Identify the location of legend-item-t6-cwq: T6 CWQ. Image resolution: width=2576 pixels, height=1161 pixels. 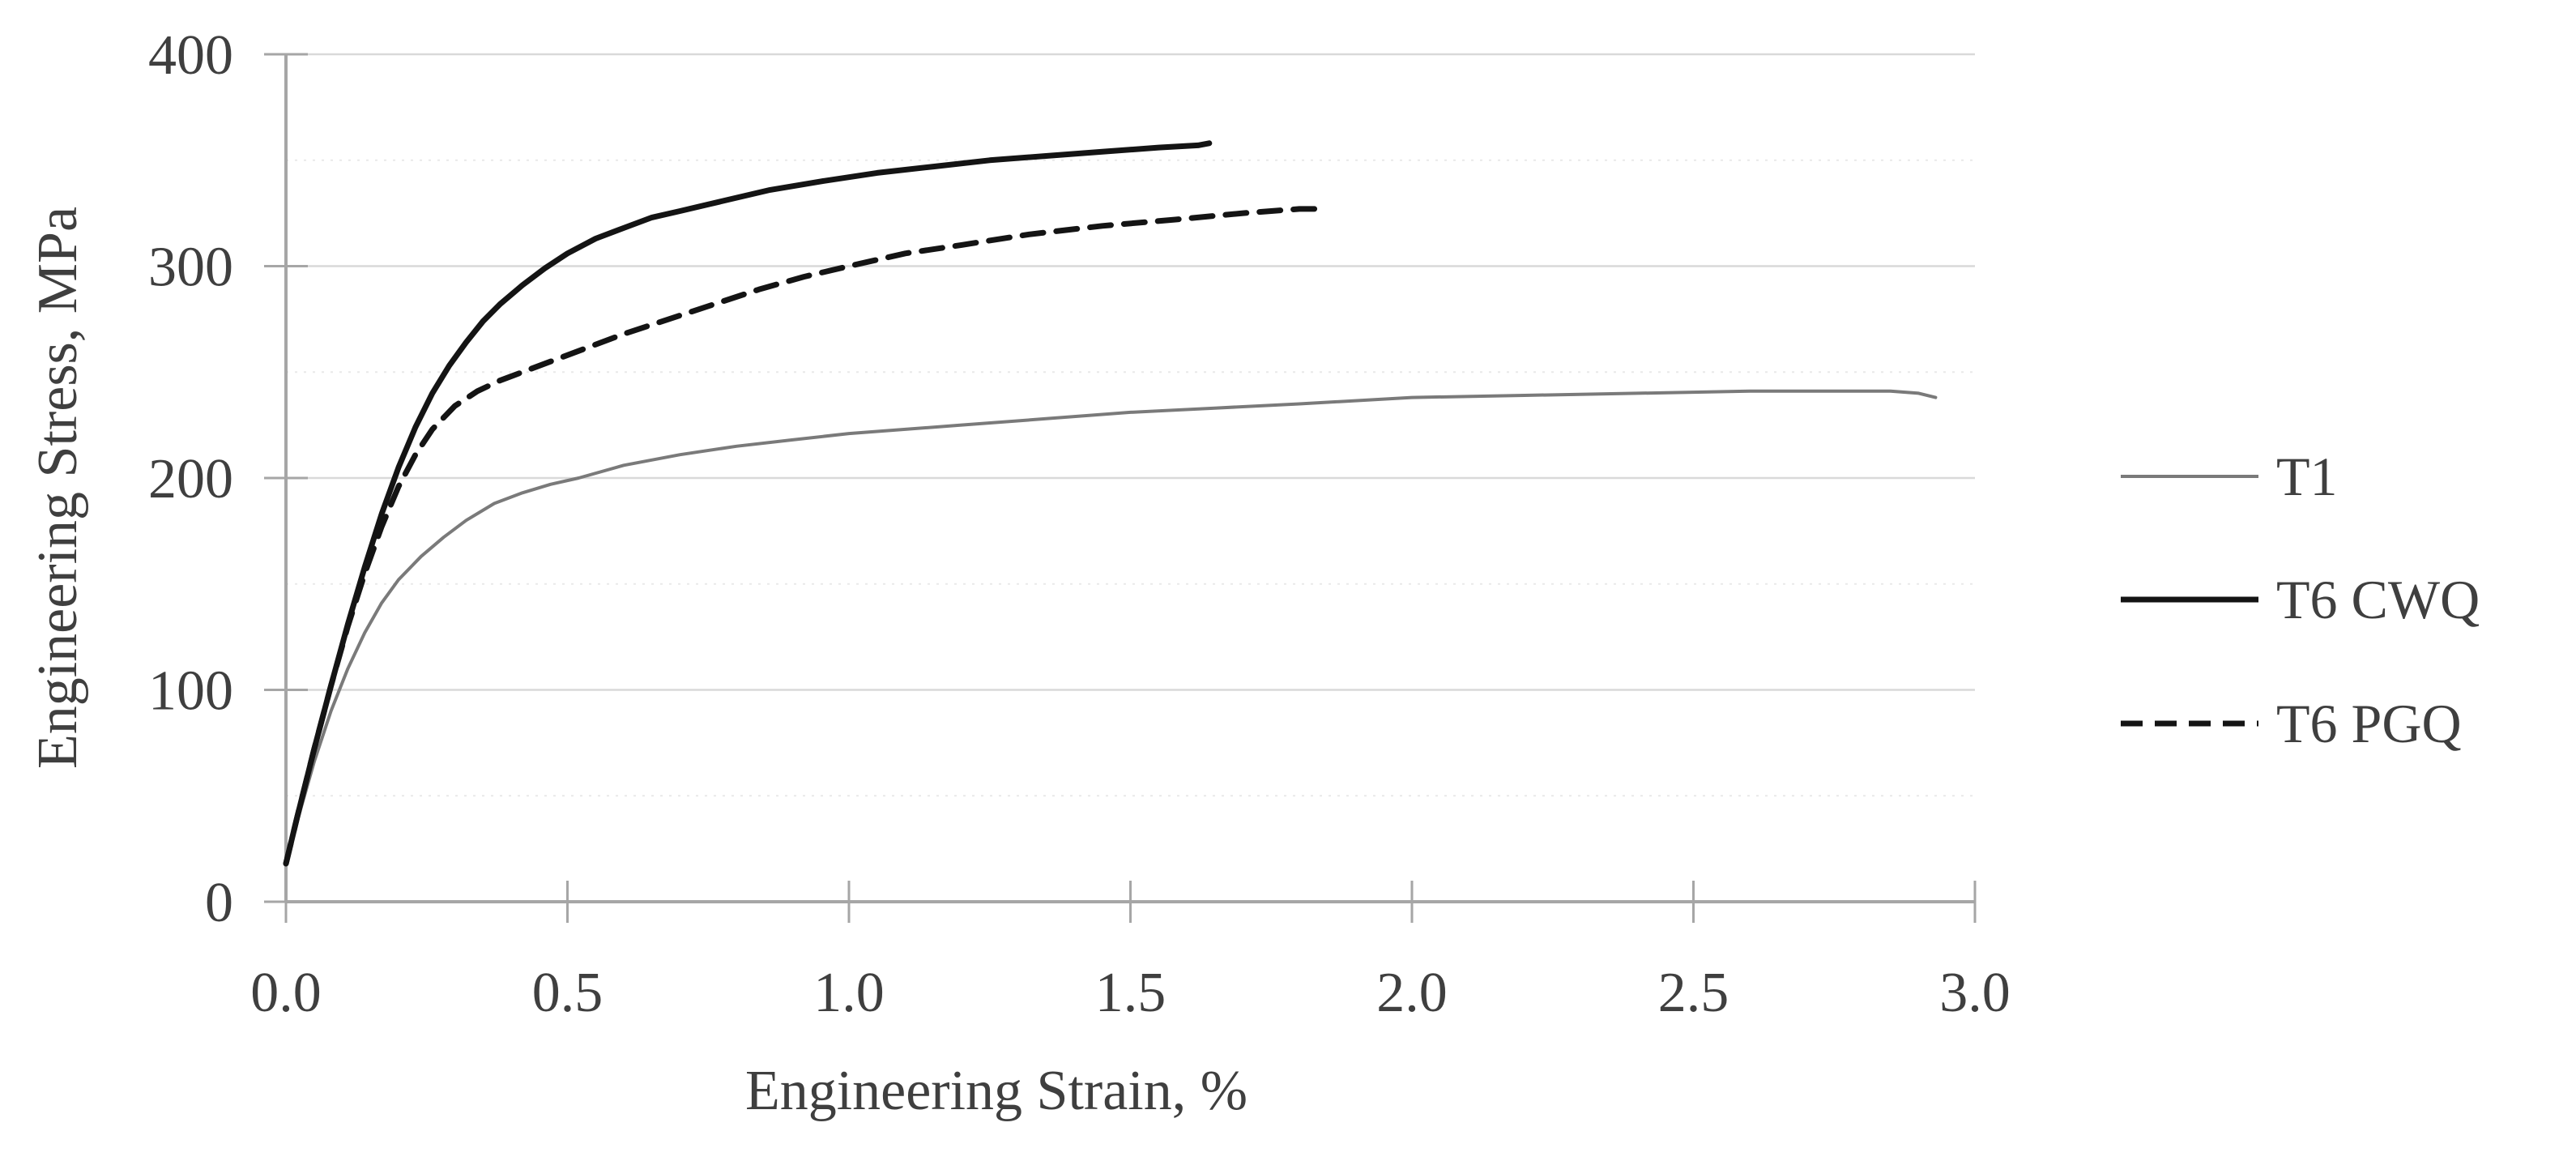
(2300, 600).